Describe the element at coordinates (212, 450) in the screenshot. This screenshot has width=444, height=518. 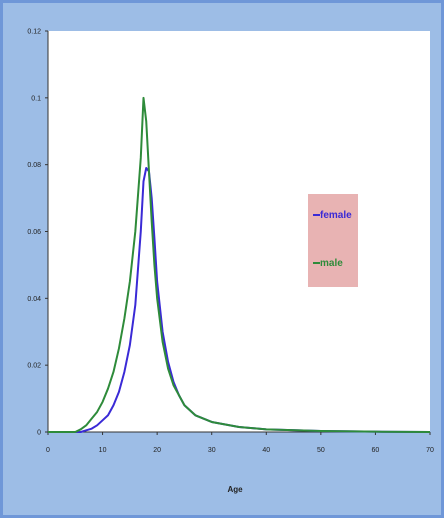
I see `x-tick-label: 30` at that location.